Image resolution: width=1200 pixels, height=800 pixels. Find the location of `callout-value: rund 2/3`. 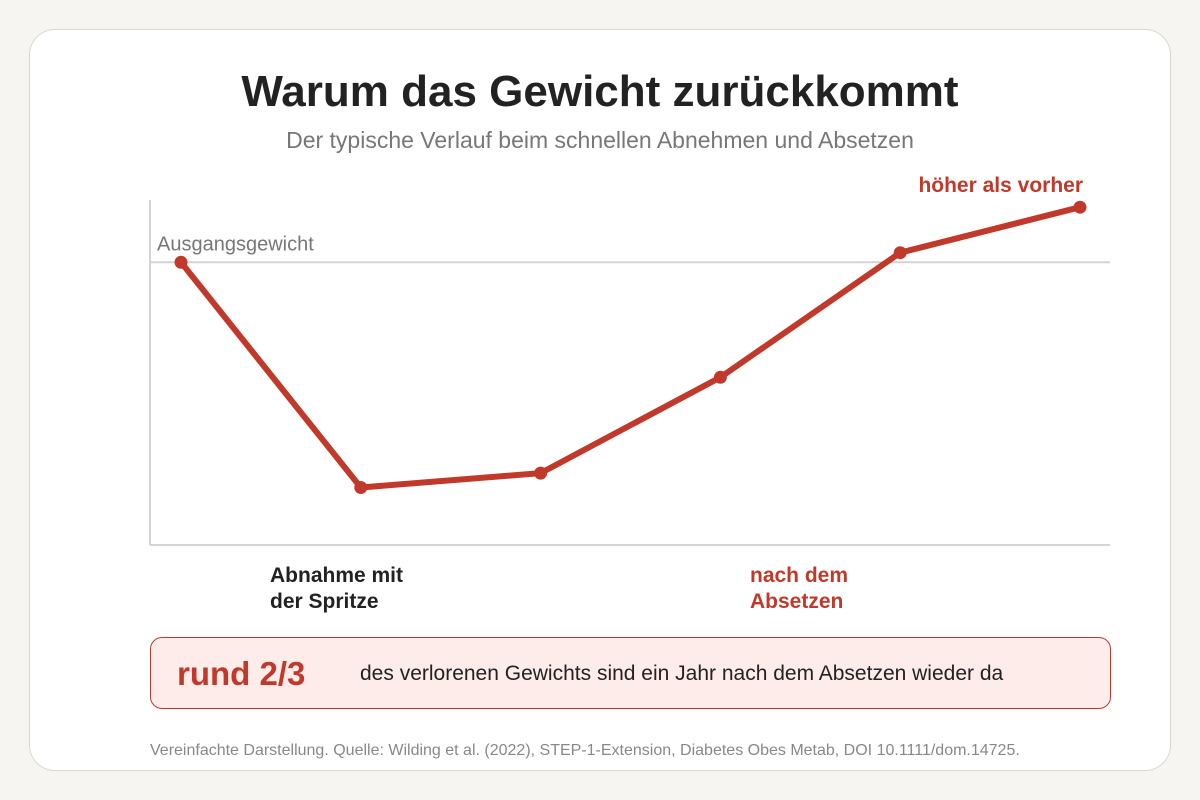

callout-value: rund 2/3 is located at coordinates (241, 673).